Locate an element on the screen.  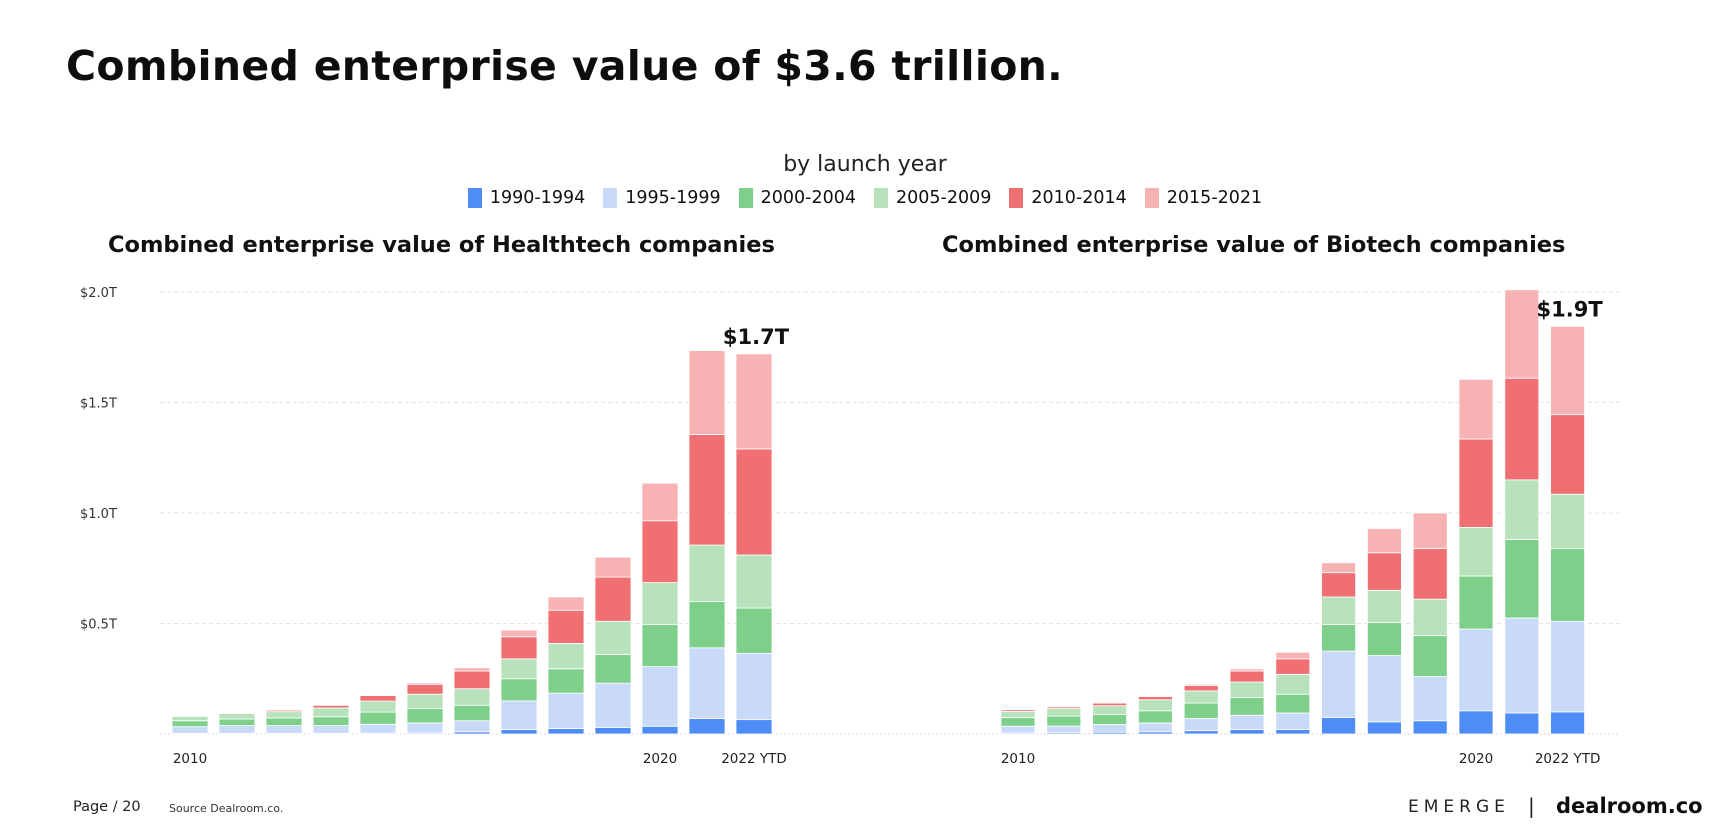
biotech-bar-2014-2015-2021 is located at coordinates (1201, 684).